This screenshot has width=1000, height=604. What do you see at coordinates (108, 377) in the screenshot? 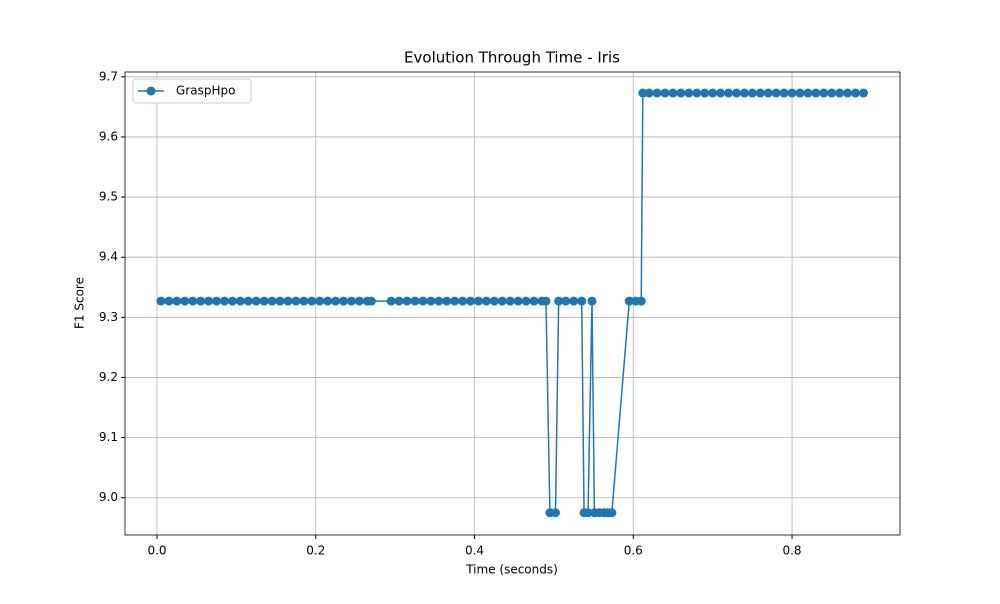
I see `y-tick-label: 9.2` at bounding box center [108, 377].